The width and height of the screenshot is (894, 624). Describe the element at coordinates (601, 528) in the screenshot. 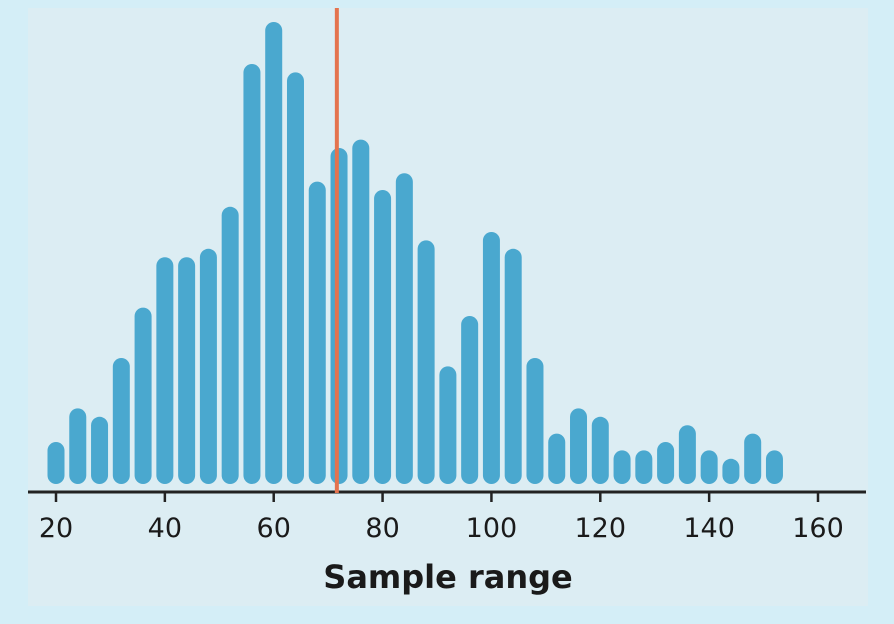

I see `x-tick-label: 120` at that location.